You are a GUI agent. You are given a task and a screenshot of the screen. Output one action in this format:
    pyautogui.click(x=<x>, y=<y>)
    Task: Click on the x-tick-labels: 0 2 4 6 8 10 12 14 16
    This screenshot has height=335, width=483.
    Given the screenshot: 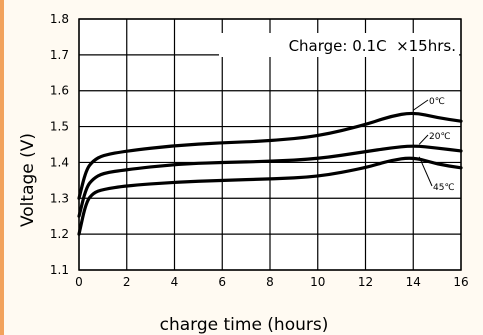 What is the action you would take?
    pyautogui.click(x=271, y=282)
    